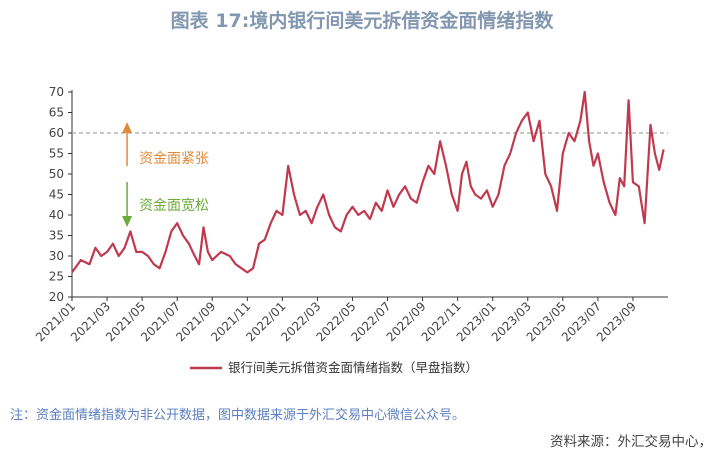  What do you see at coordinates (353, 367) in the screenshot?
I see `legend-label: 银行间美元拆借资金面情绪指数（早盘指数）` at bounding box center [353, 367].